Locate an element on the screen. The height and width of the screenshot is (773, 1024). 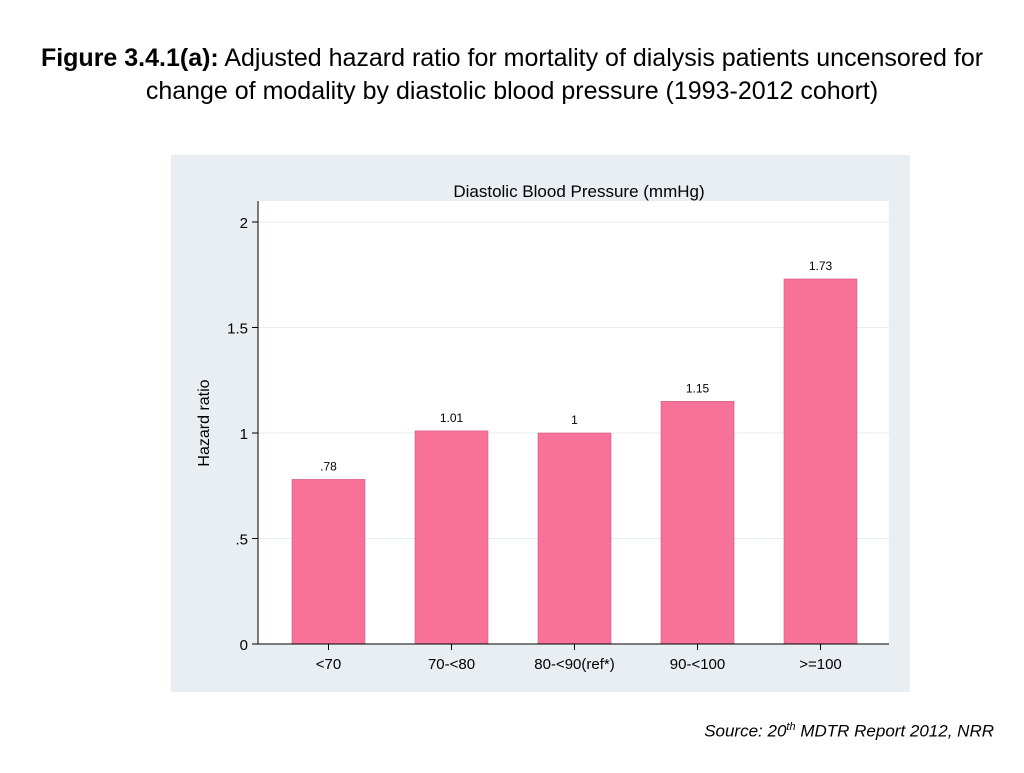
x-tick-label: 90-<100 is located at coordinates (697, 664).